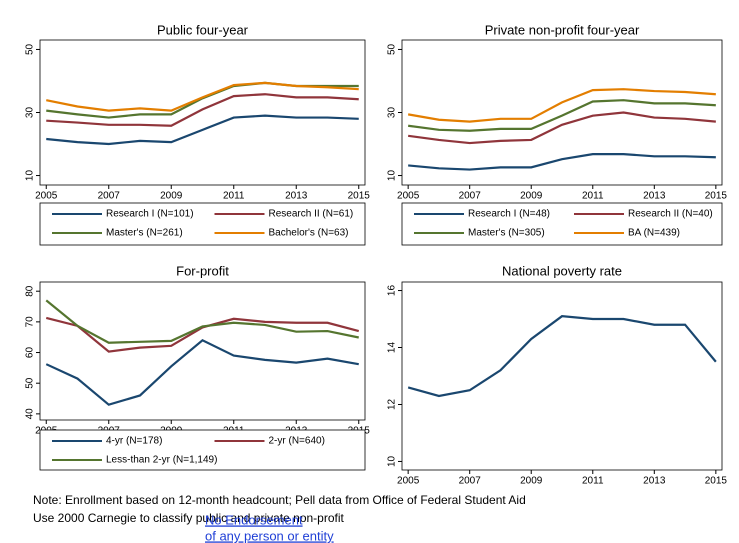 This screenshot has height=543, width=739. I want to click on legend-label: Master's (N=305), so click(506, 233).